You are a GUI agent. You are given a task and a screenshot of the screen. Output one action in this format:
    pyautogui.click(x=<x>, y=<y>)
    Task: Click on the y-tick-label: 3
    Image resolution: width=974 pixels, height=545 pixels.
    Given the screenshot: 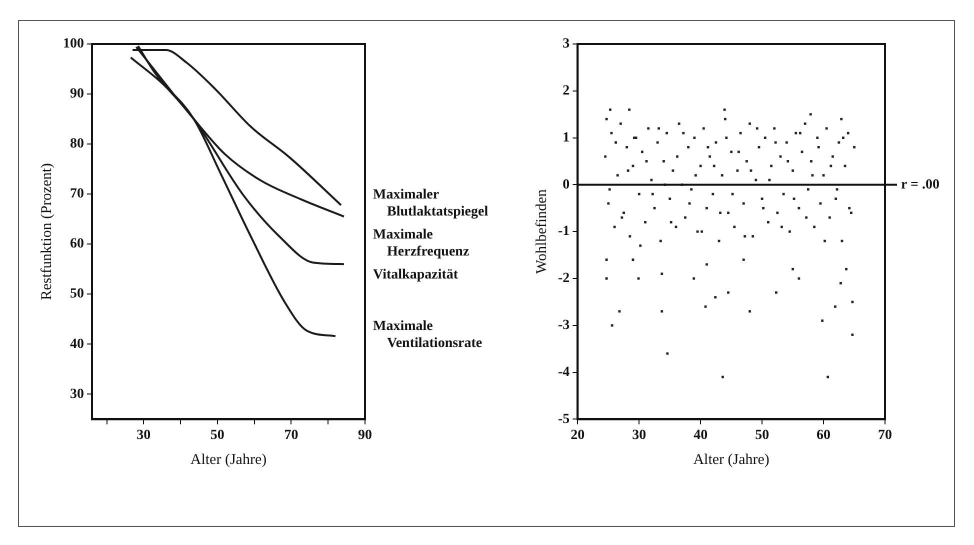 What is the action you would take?
    pyautogui.click(x=566, y=44)
    